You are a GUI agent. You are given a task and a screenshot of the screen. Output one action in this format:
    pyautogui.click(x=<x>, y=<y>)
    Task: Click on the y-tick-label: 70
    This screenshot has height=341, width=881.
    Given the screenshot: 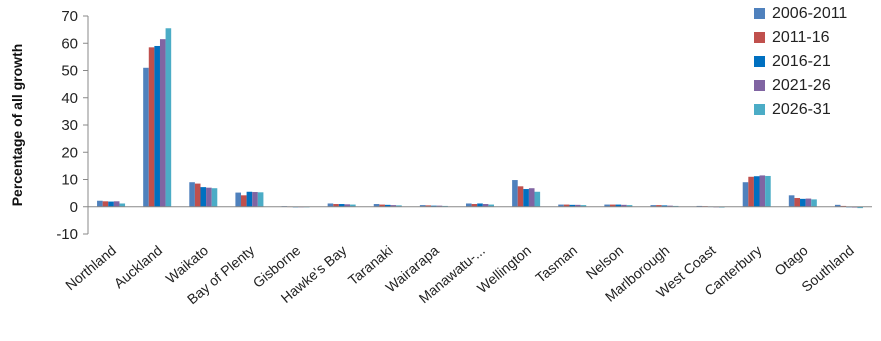 What is the action you would take?
    pyautogui.click(x=69, y=16)
    